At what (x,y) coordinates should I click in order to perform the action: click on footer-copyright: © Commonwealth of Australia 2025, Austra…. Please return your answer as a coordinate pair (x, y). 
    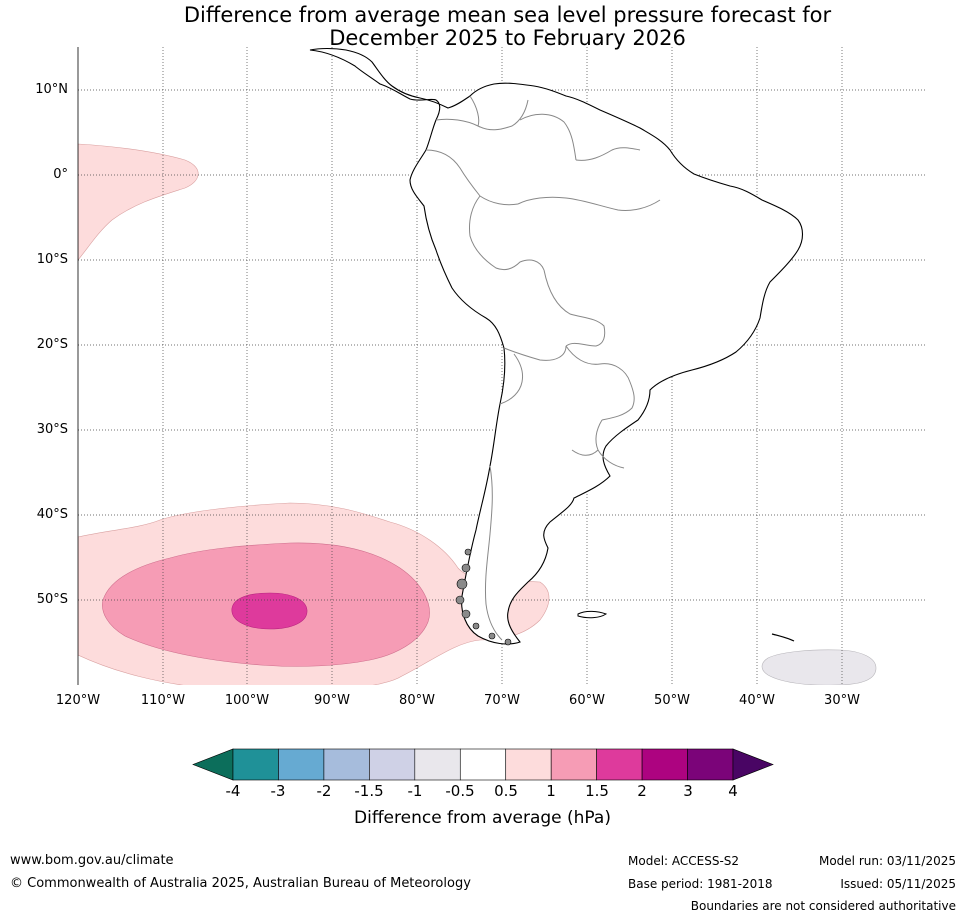
    Looking at the image, I should click on (240, 883).